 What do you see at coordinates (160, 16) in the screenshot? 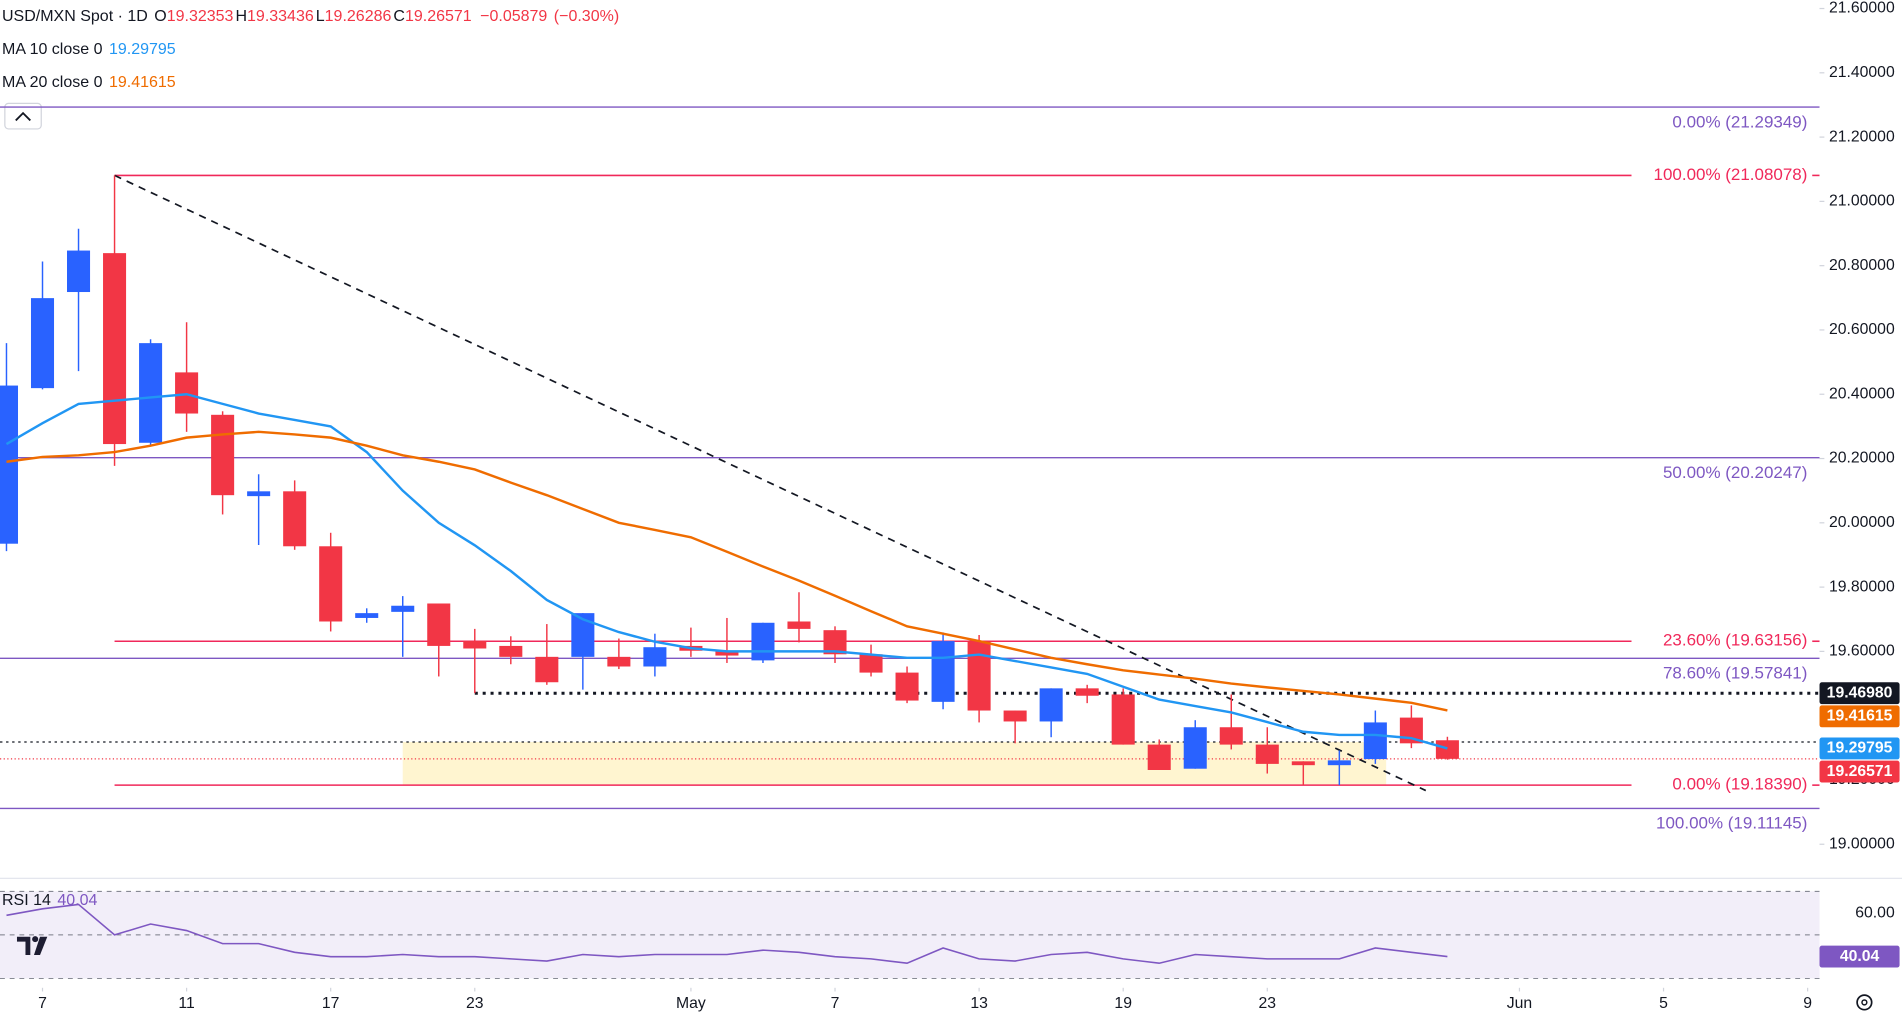
I see `ohlc-key: O` at bounding box center [160, 16].